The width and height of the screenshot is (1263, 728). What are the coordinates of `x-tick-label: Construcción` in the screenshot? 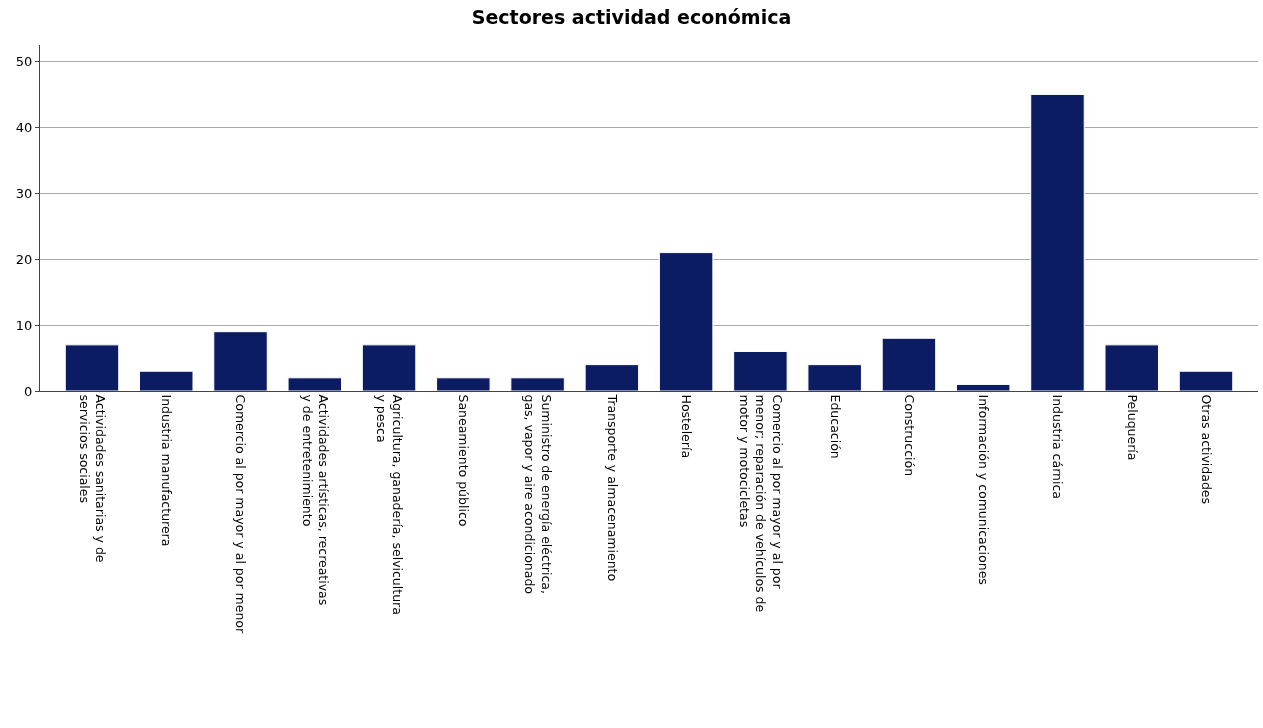 It's located at (909, 435).